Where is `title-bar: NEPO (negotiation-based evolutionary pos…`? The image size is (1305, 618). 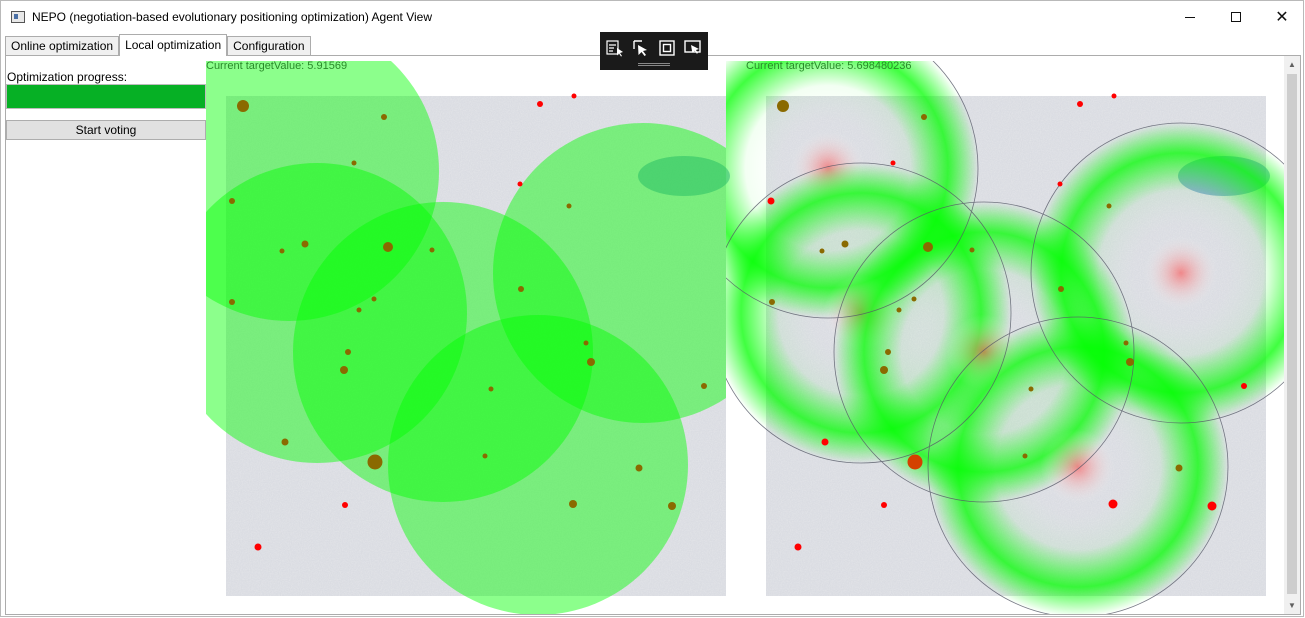
title-bar: NEPO (negotiation-based evolutionary pos… is located at coordinates (652, 17).